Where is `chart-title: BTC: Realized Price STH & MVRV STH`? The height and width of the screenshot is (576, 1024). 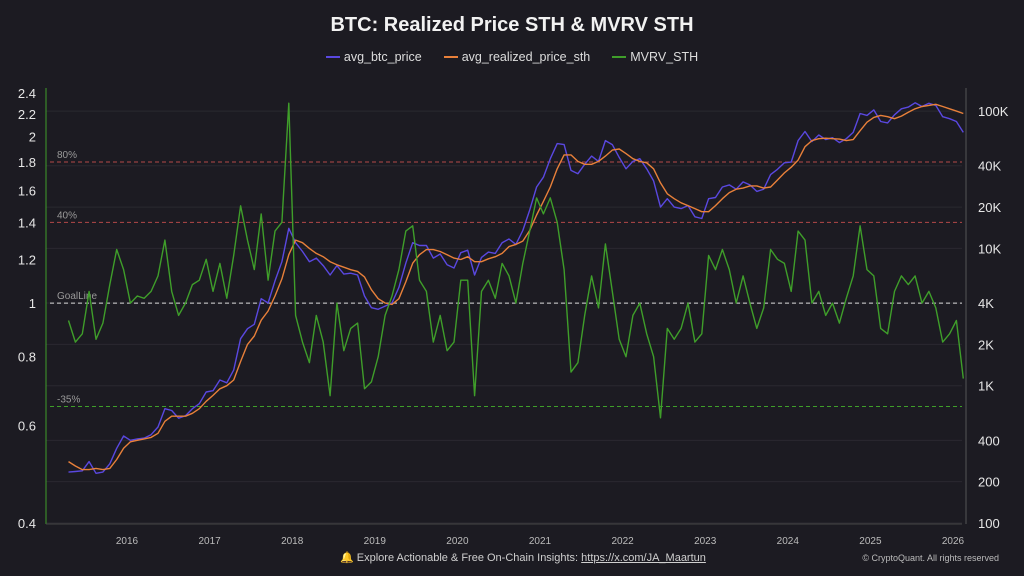 chart-title: BTC: Realized Price STH & MVRV STH is located at coordinates (512, 25).